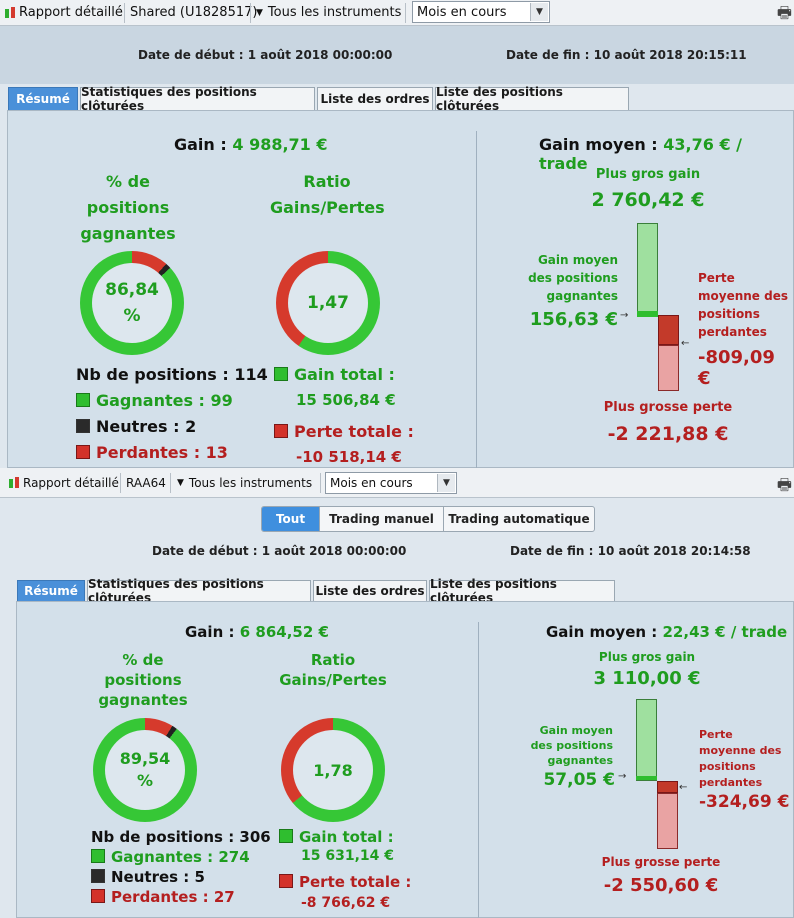  What do you see at coordinates (668, 368) in the screenshot?
I see `biggest-loss-bar` at bounding box center [668, 368].